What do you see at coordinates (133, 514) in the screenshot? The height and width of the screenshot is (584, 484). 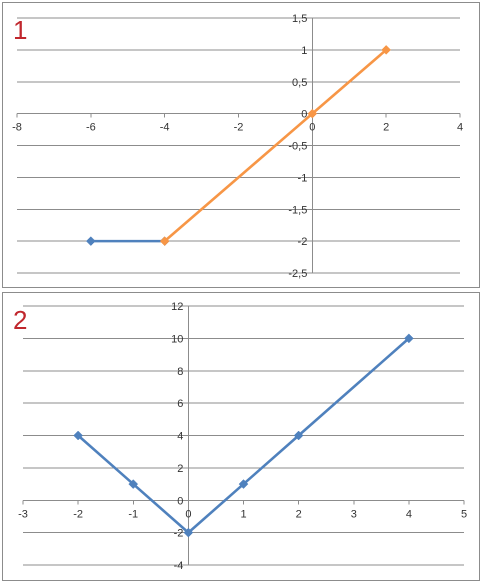 I see `x-tick-label: -1` at bounding box center [133, 514].